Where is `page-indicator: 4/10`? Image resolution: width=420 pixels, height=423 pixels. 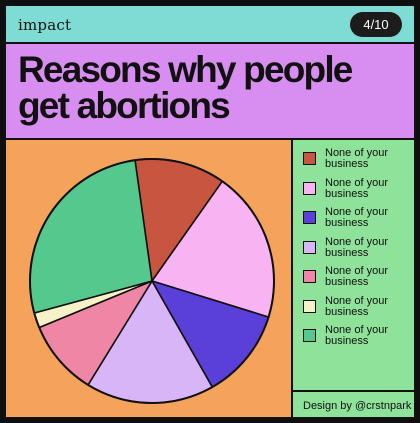 page-indicator: 4/10 is located at coordinates (376, 24).